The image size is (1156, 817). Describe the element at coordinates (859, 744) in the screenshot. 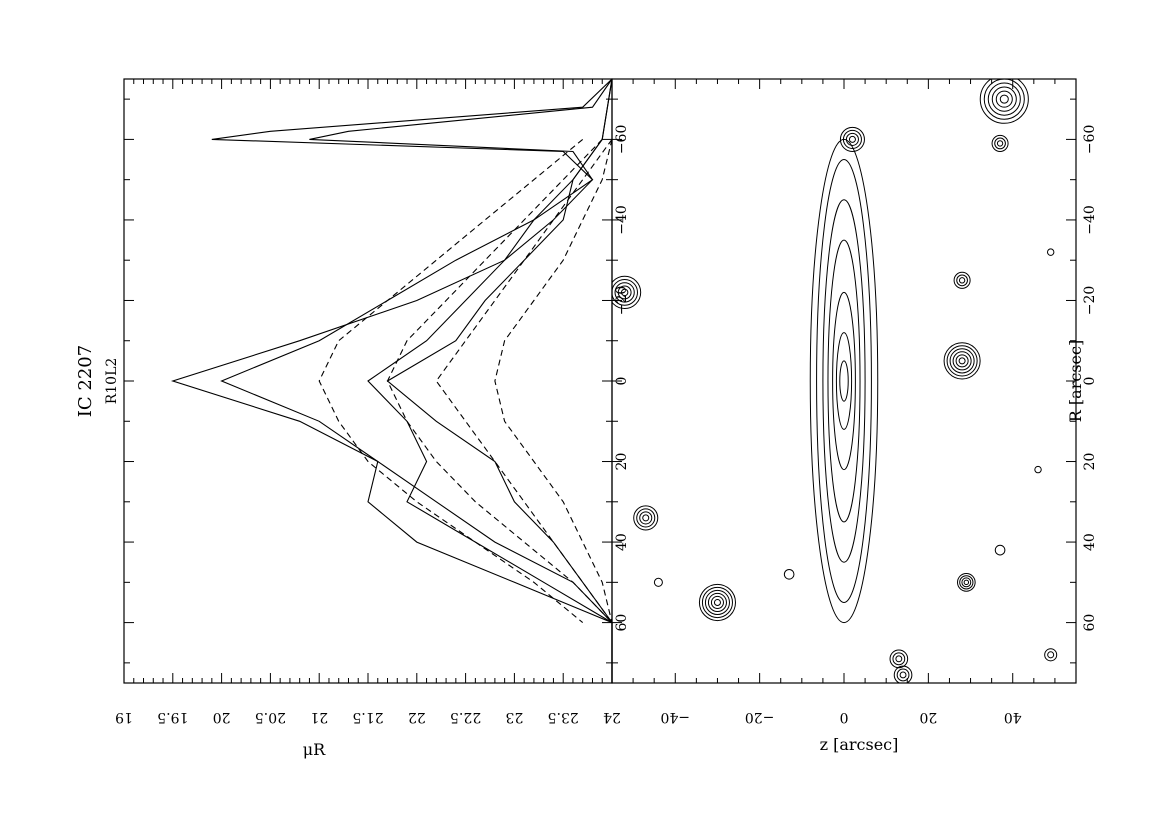

I see `contour-y-axis-label: z [arcsec]` at that location.